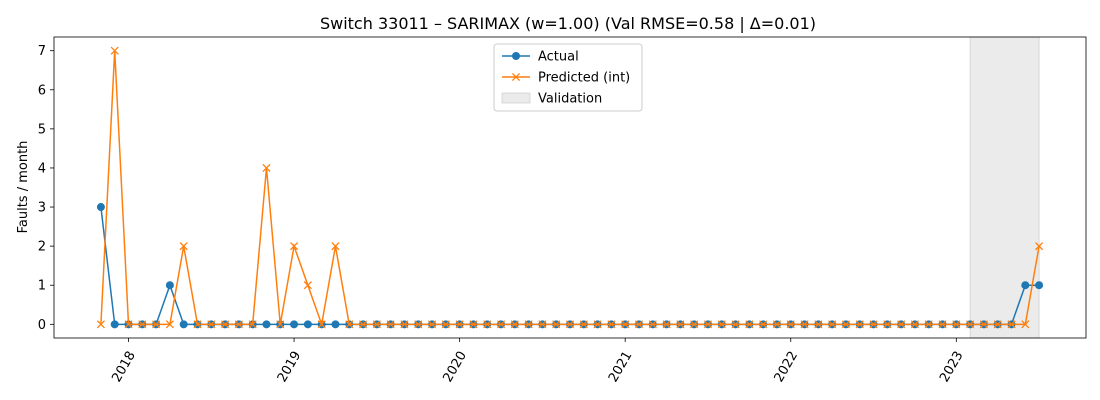 The width and height of the screenshot is (1100, 400). What do you see at coordinates (787, 367) in the screenshot?
I see `x-tick-label: 2022` at bounding box center [787, 367].